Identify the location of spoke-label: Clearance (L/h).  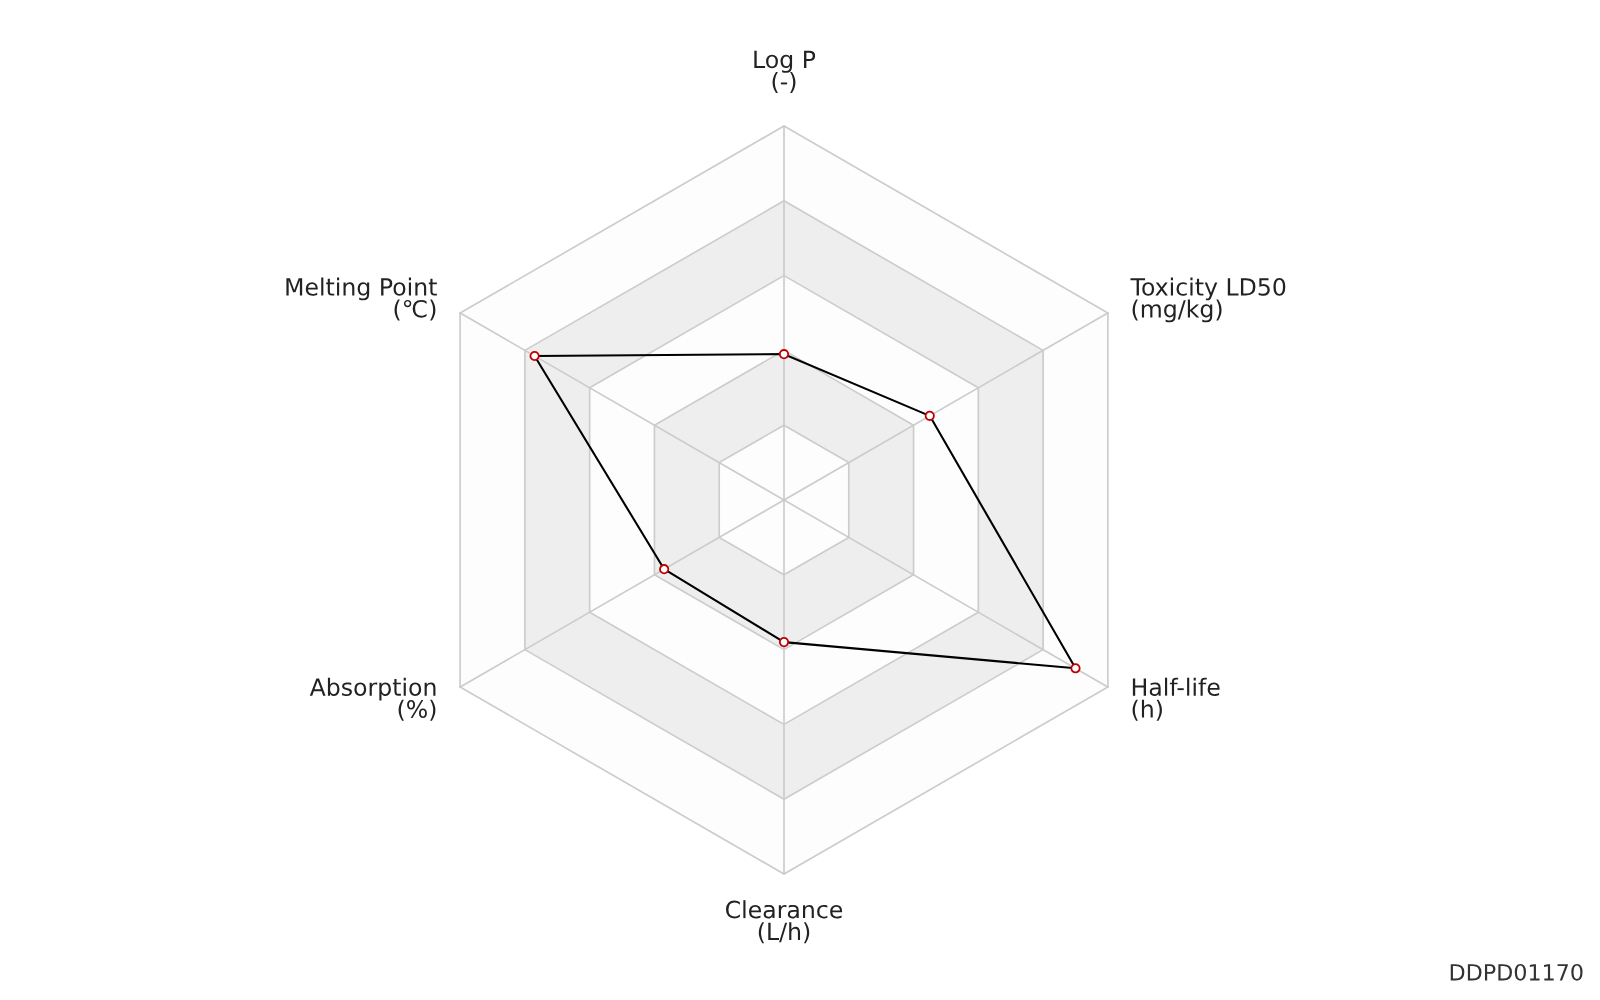
(784, 922).